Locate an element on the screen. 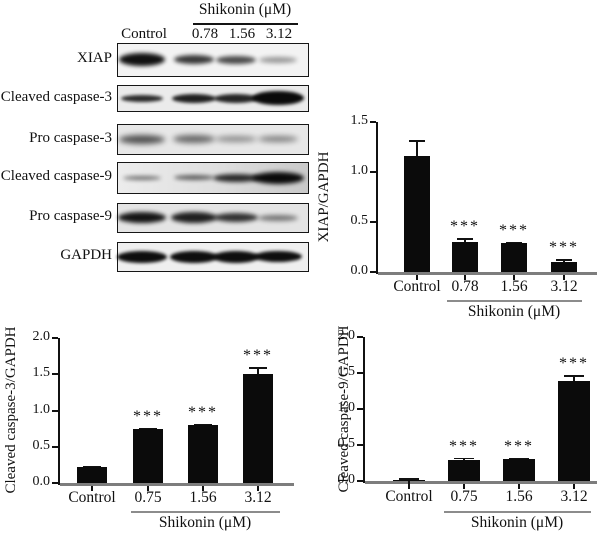 The image size is (600, 536). y-axis-label: Cleaved caspase-9/GAPDH is located at coordinates (344, 409).